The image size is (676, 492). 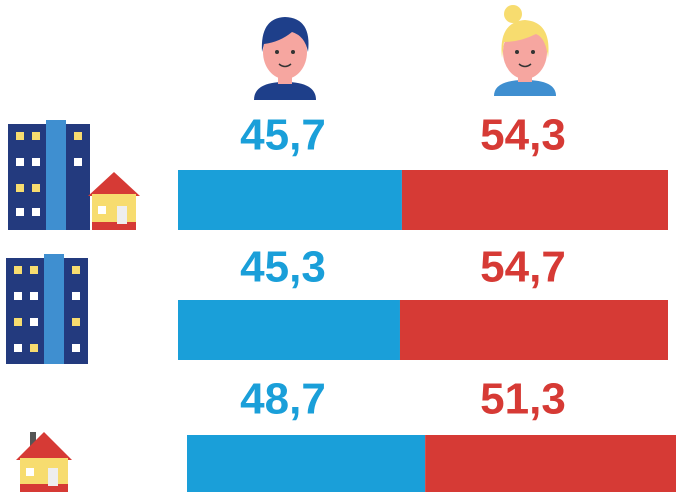 What do you see at coordinates (283, 135) in the screenshot?
I see `value-label: 45,7` at bounding box center [283, 135].